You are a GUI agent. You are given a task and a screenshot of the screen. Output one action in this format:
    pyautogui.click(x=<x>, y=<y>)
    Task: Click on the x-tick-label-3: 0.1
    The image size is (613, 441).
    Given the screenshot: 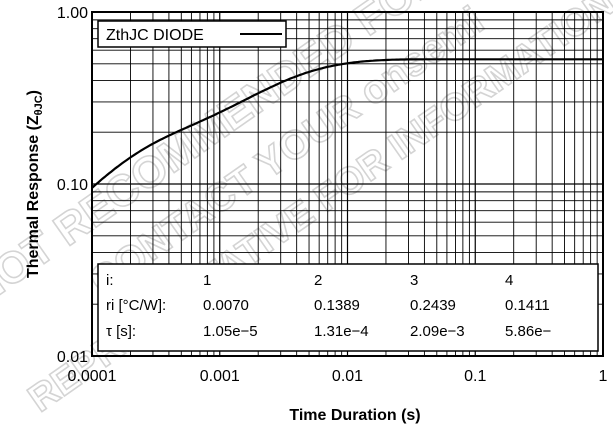 What is the action you would take?
    pyautogui.click(x=475, y=376)
    